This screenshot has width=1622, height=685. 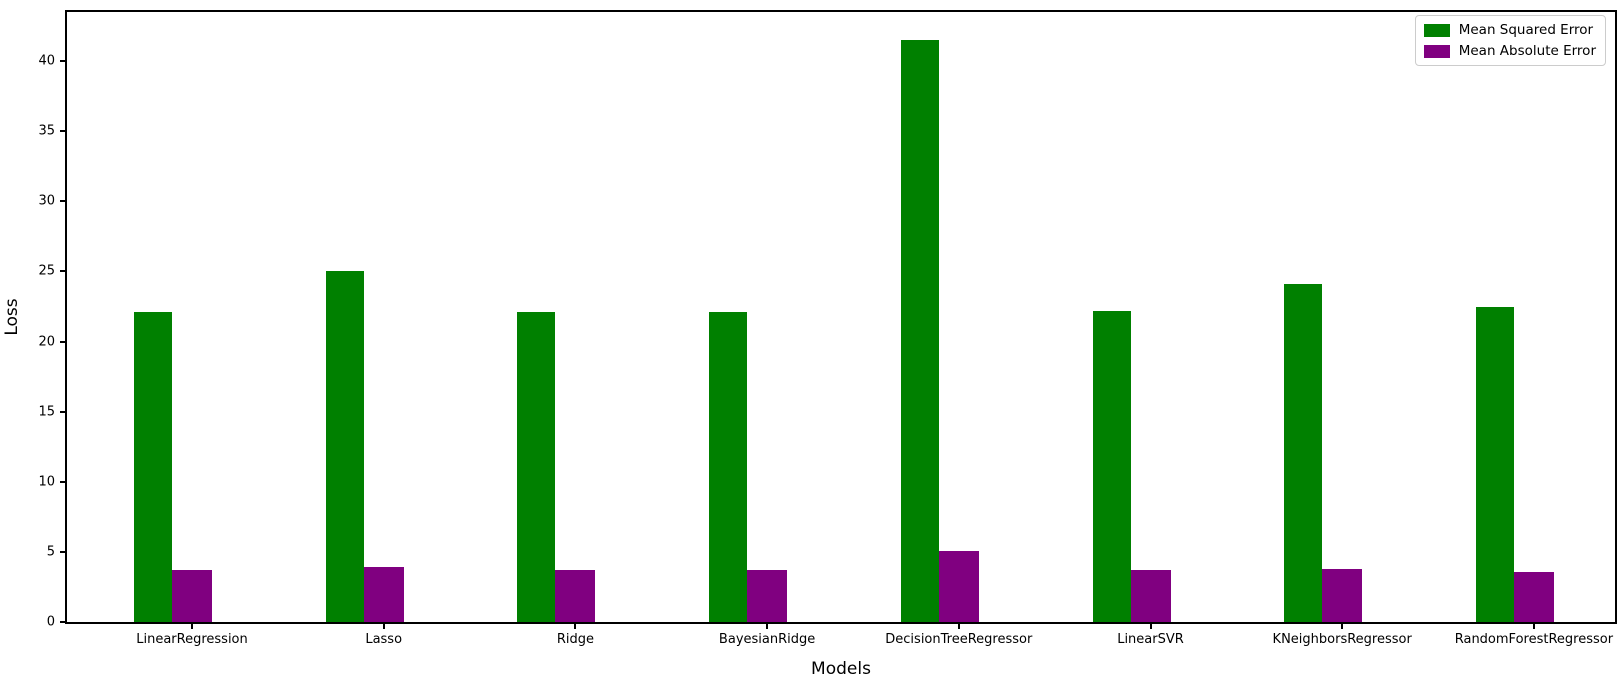 What do you see at coordinates (536, 467) in the screenshot?
I see `bar-mse-Ridge` at bounding box center [536, 467].